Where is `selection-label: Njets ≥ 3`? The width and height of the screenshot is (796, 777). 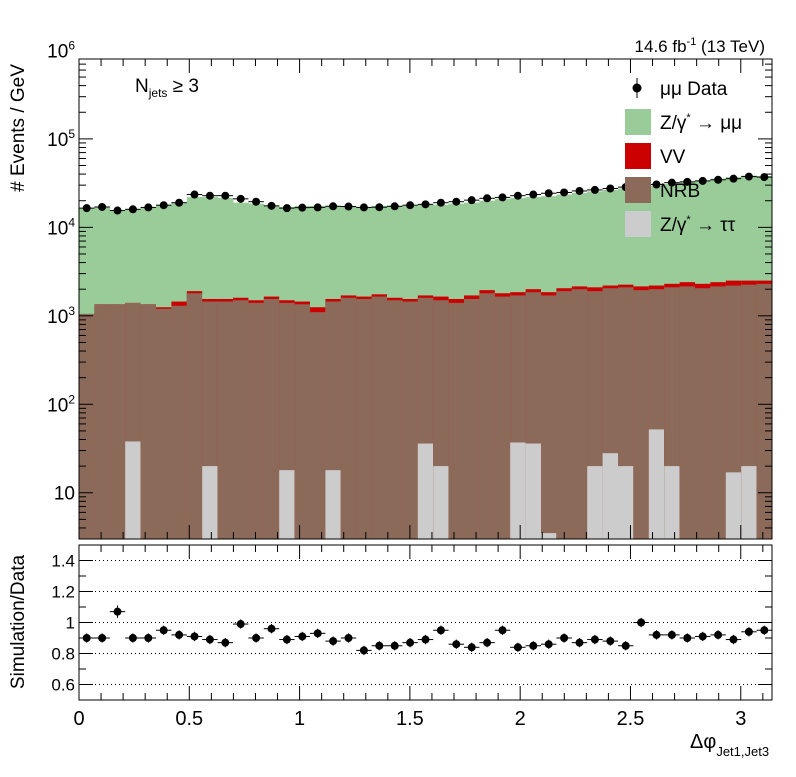
selection-label: Njets ≥ 3 is located at coordinates (167, 88).